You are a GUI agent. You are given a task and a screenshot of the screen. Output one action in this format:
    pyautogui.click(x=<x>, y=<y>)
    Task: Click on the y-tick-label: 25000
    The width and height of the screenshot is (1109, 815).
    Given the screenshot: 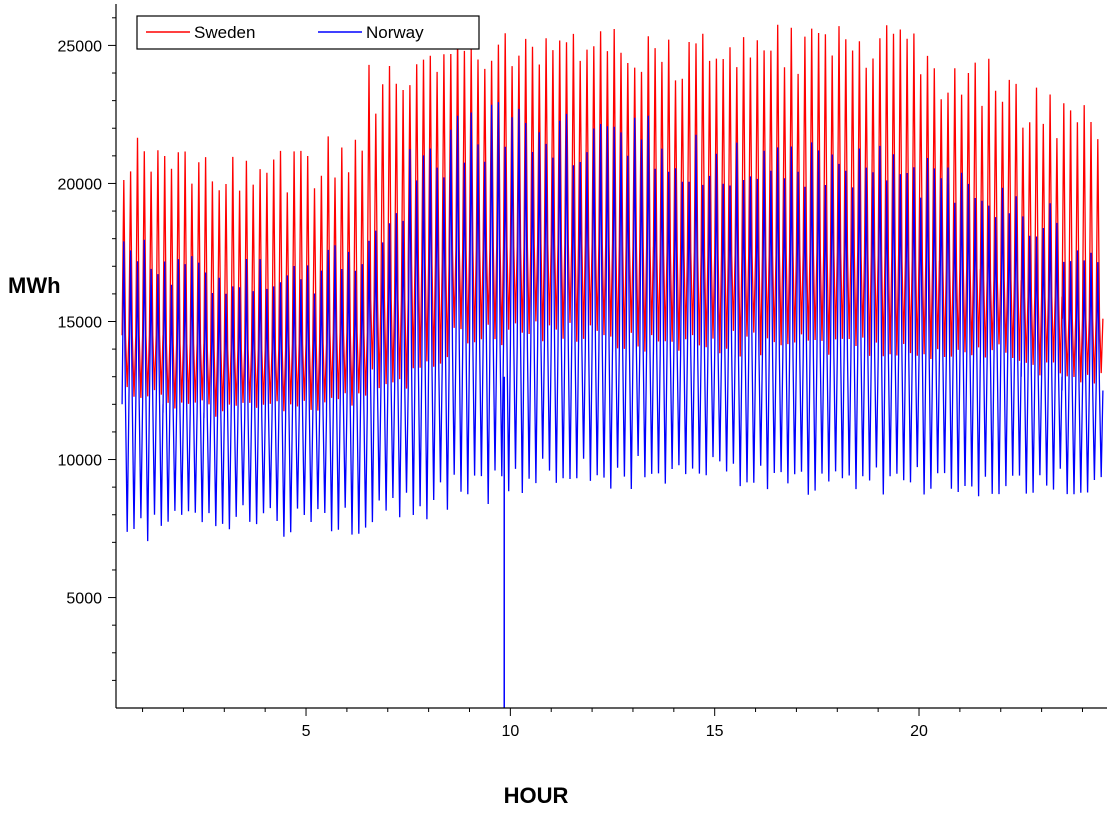 What is the action you would take?
    pyautogui.click(x=80, y=46)
    